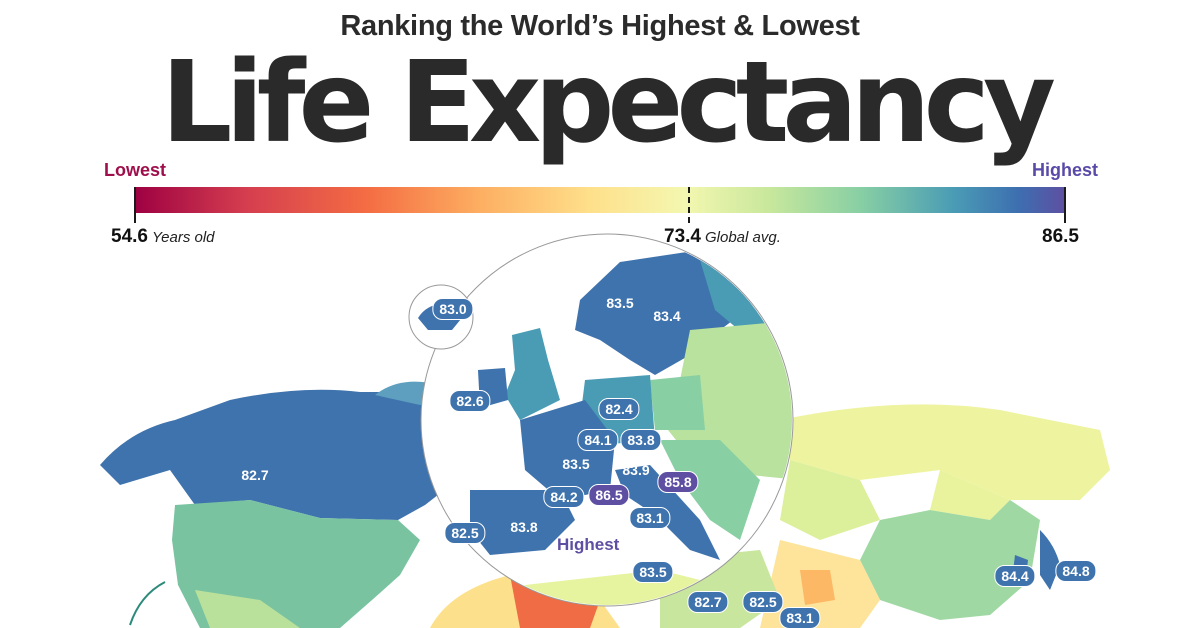  I want to click on label-sweden: 83.4, so click(667, 316).